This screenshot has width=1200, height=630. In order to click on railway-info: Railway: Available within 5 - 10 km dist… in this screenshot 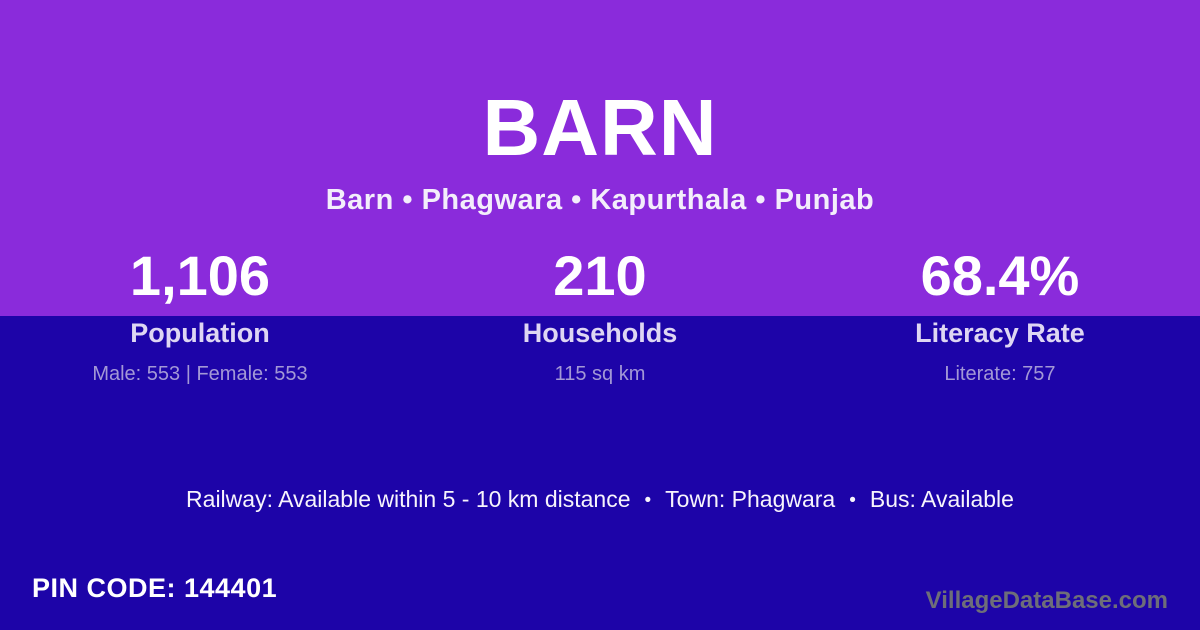, I will do `click(408, 499)`.